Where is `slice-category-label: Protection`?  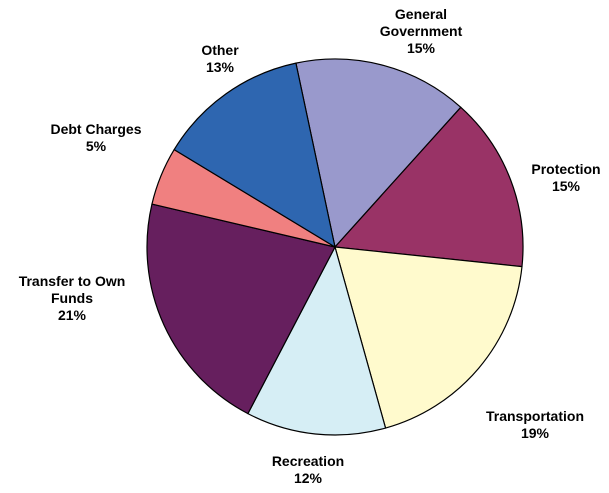 slice-category-label: Protection is located at coordinates (565, 169).